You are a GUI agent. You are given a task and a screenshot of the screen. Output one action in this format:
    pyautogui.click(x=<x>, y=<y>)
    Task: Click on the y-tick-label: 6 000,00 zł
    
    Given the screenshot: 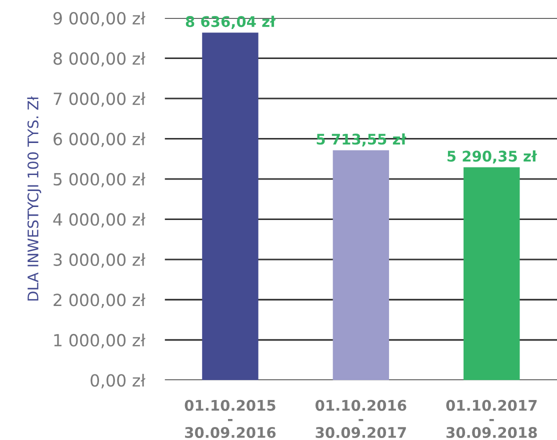 What is the action you would take?
    pyautogui.click(x=100, y=140)
    